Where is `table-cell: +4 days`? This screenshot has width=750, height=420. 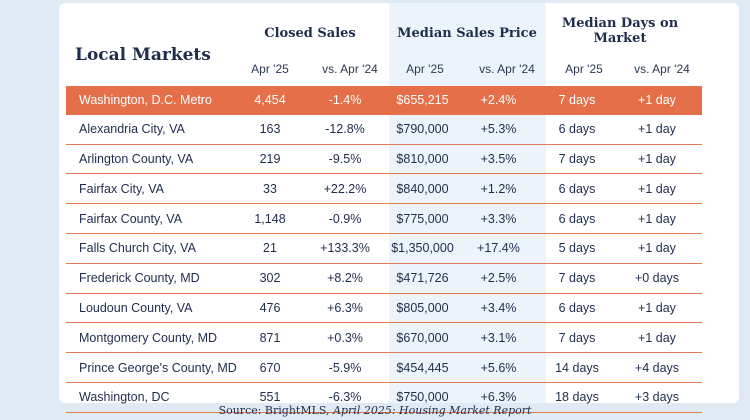
table-cell: +4 days is located at coordinates (657, 367).